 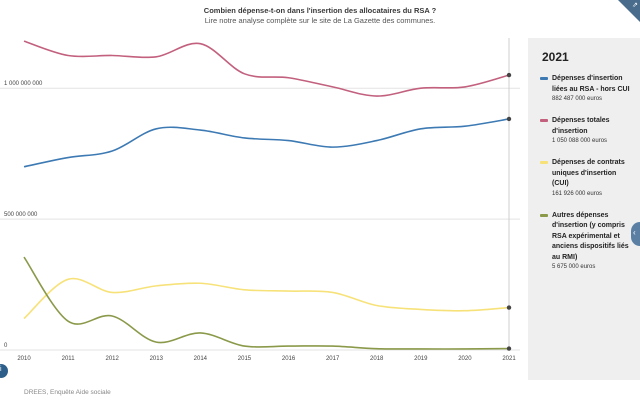 What do you see at coordinates (465, 359) in the screenshot?
I see `x-tick-label: 2020` at bounding box center [465, 359].